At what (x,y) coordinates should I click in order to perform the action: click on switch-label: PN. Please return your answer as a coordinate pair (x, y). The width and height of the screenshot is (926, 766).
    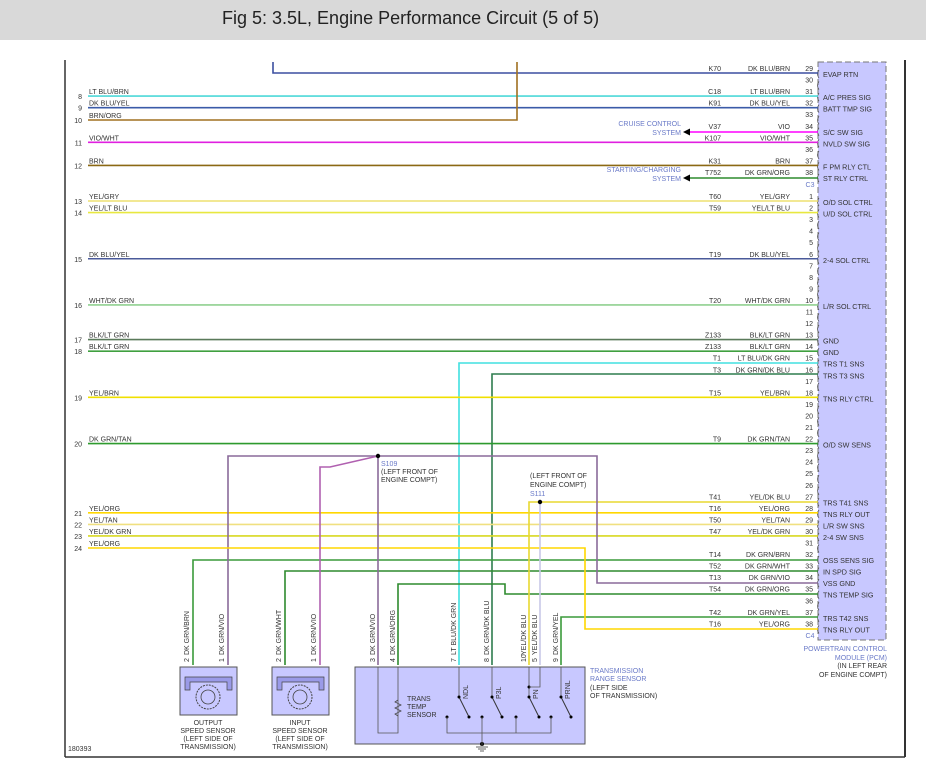
    Looking at the image, I should click on (536, 694).